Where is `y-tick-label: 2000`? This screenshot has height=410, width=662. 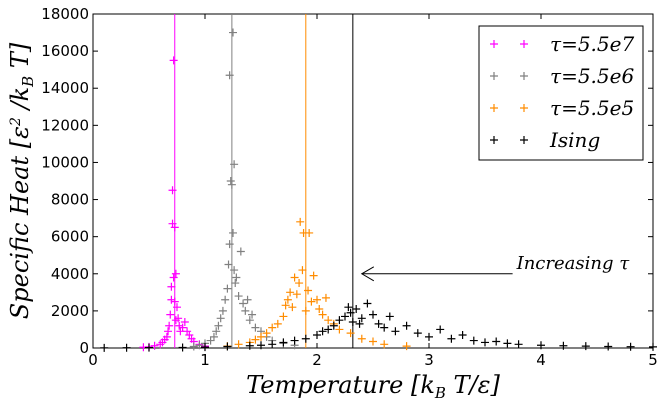 y-tick-label: 2000 is located at coordinates (70, 311).